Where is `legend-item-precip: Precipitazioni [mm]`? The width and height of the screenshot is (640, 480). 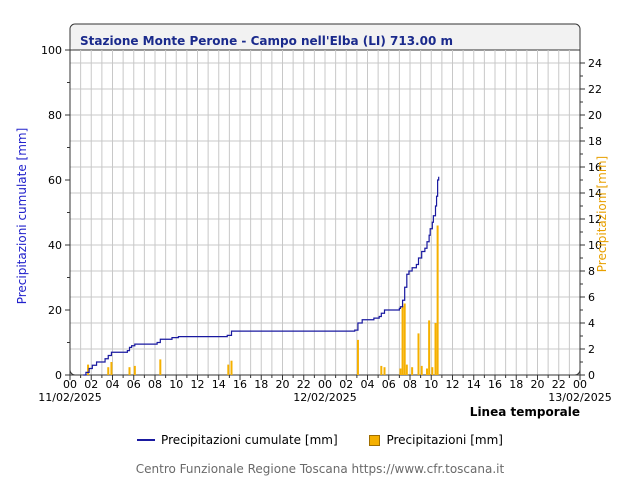
legend-item-precip: Precipitazioni [mm] is located at coordinates (436, 440).